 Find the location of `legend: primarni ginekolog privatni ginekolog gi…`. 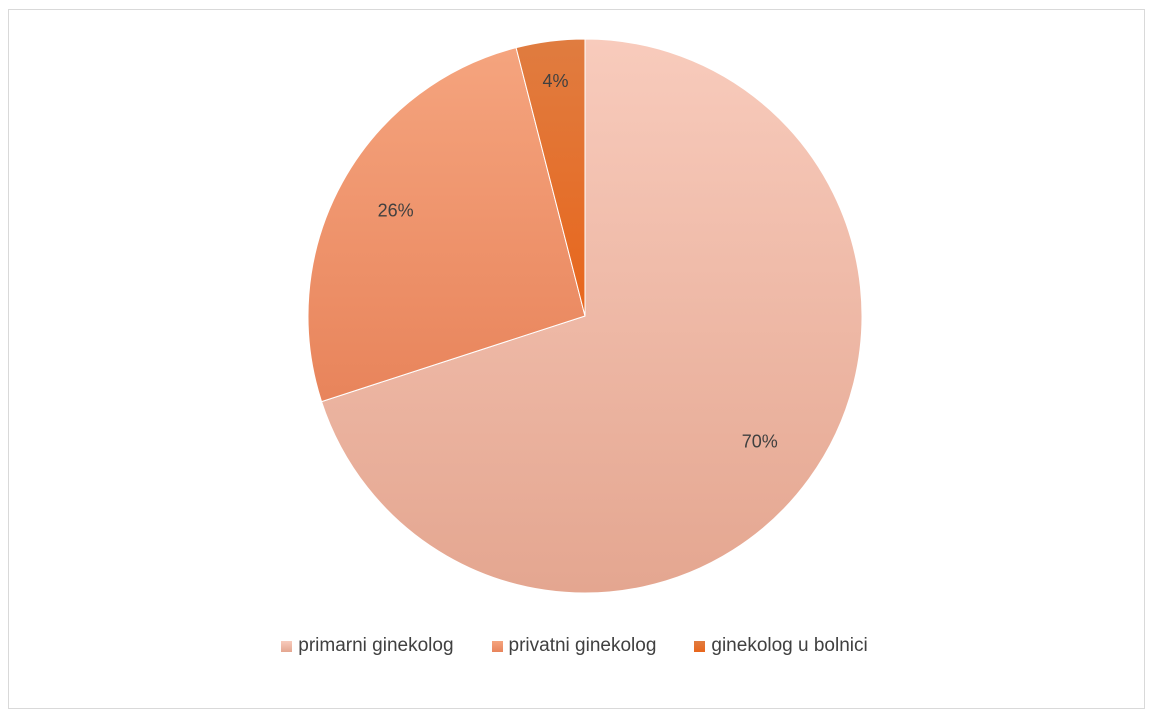

legend: primarni ginekolog privatni ginekolog gi… is located at coordinates (574, 646).